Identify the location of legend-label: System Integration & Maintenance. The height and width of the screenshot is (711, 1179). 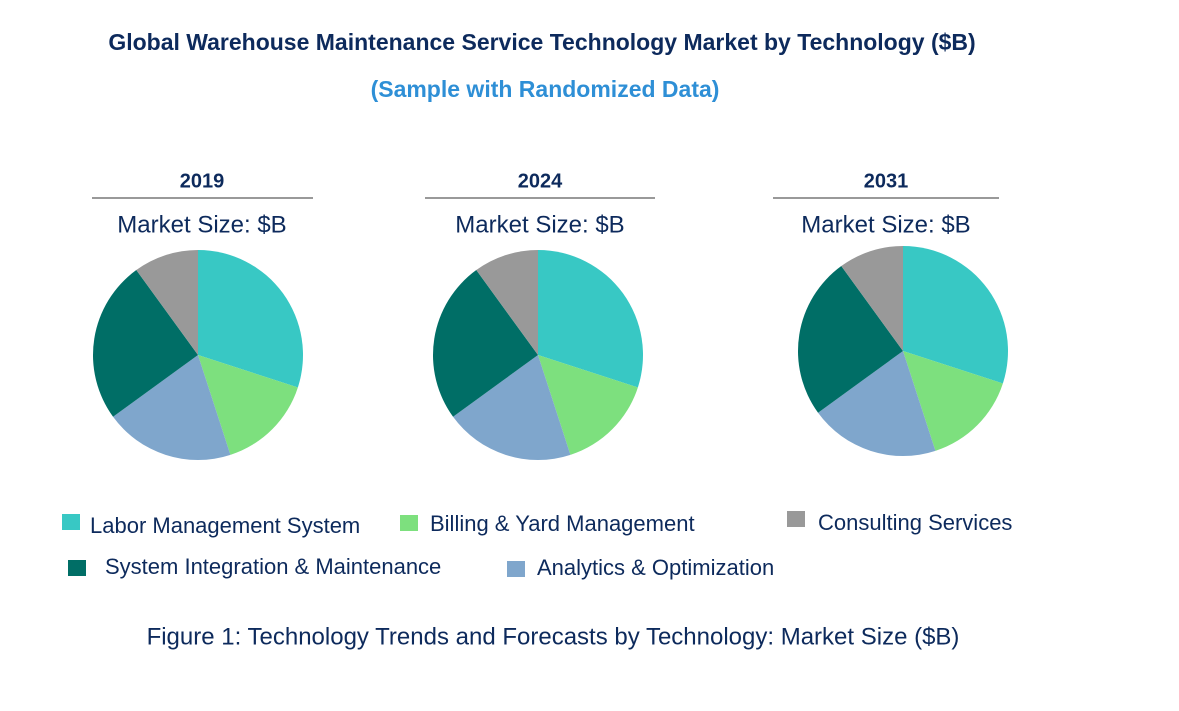
(273, 566).